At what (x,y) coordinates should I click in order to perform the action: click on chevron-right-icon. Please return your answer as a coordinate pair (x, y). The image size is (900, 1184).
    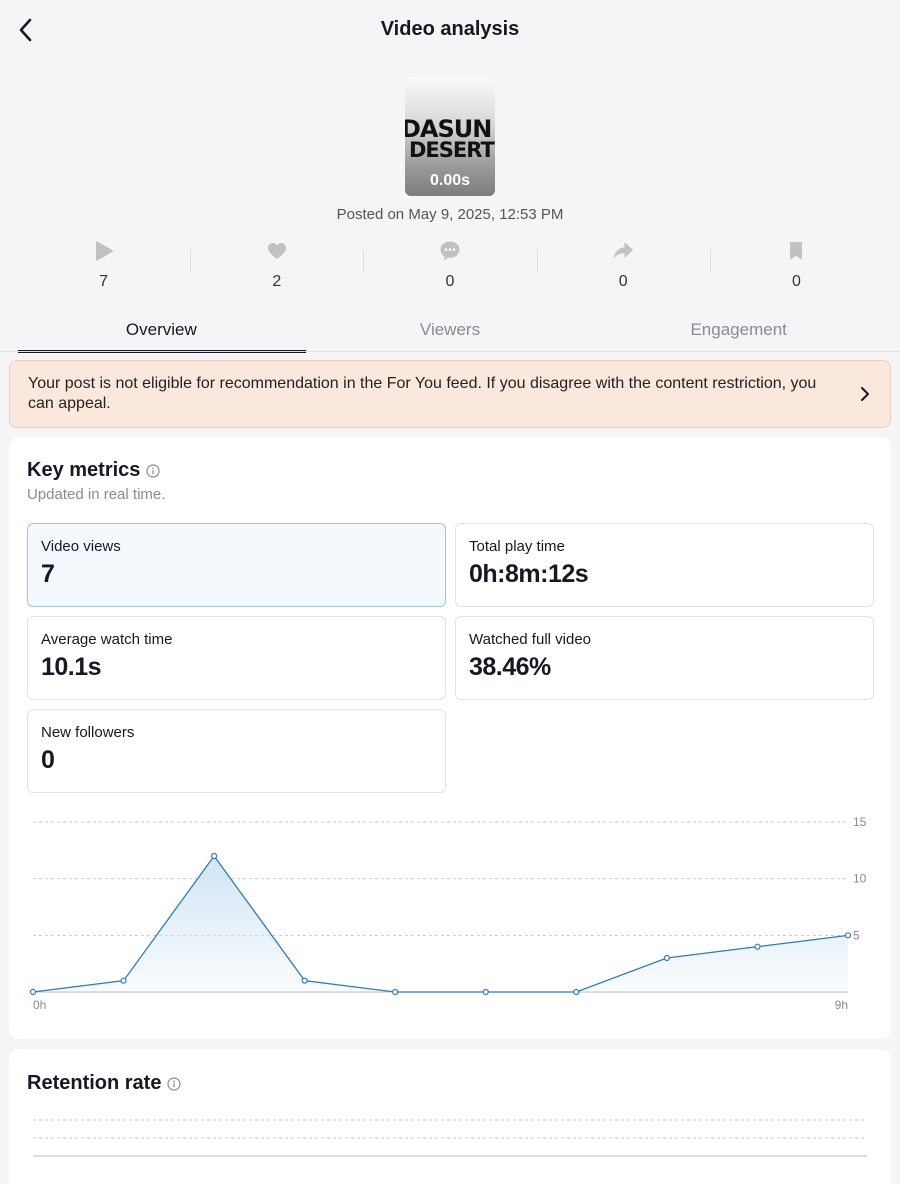
    Looking at the image, I should click on (865, 394).